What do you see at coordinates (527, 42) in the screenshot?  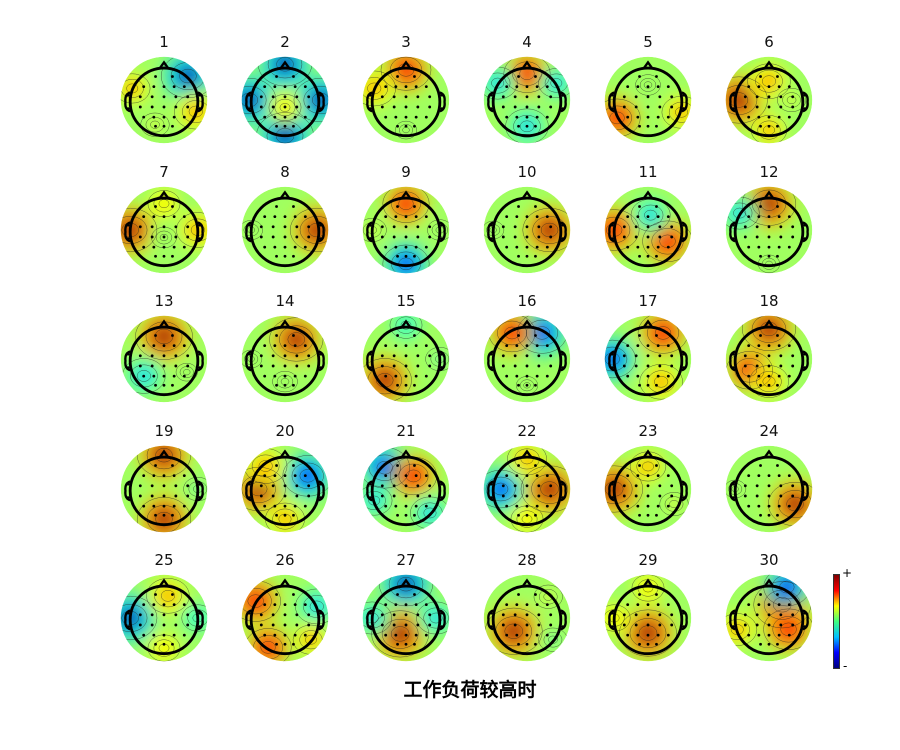 I see `topomap-number: 4` at bounding box center [527, 42].